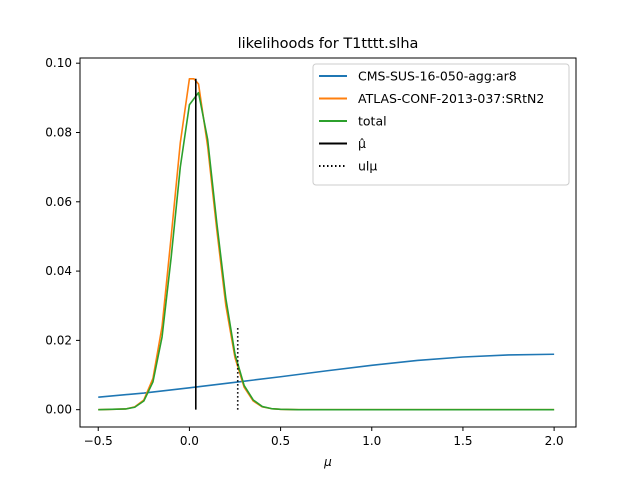 The width and height of the screenshot is (640, 480). What do you see at coordinates (371, 441) in the screenshot?
I see `x-tick-label: 1.0` at bounding box center [371, 441].